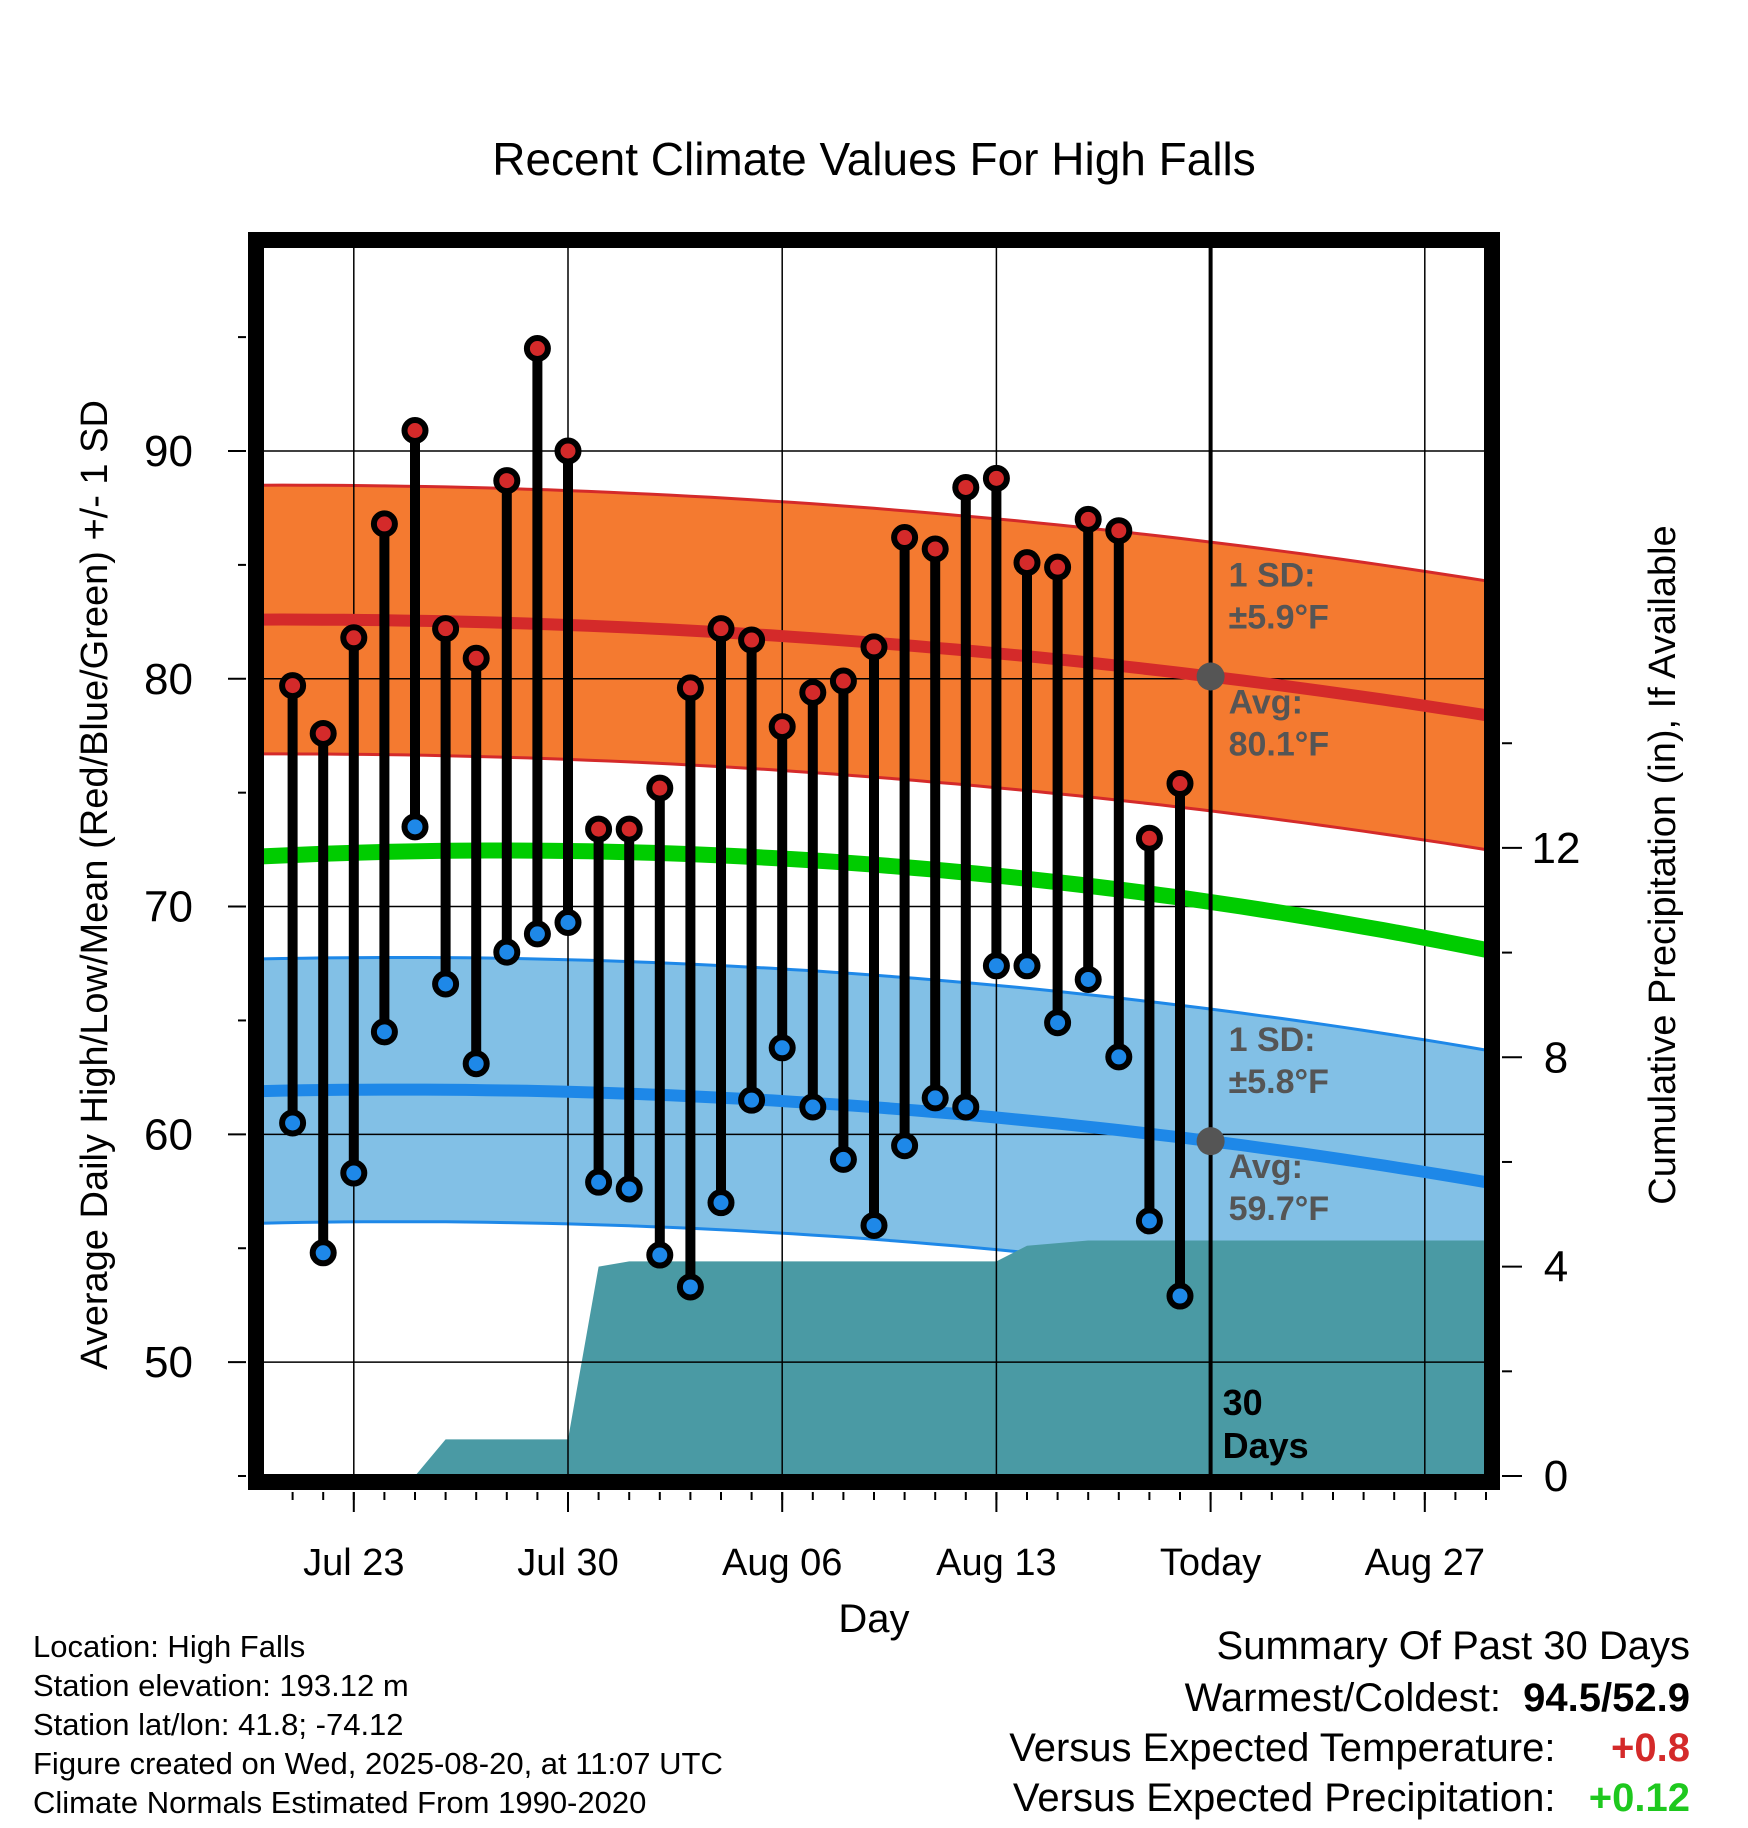 The image size is (1748, 1828). Describe the element at coordinates (353, 1563) in the screenshot. I see `x-tick-label: Jul 23` at that location.